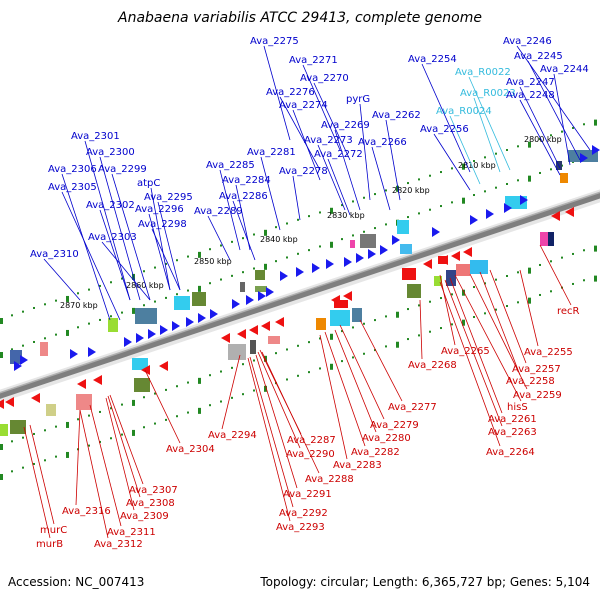 This screenshot has width=600, height=600. What do you see at coordinates (112, 237) in the screenshot?
I see `gene-label-ava-2303: Ava_2303` at bounding box center [112, 237].